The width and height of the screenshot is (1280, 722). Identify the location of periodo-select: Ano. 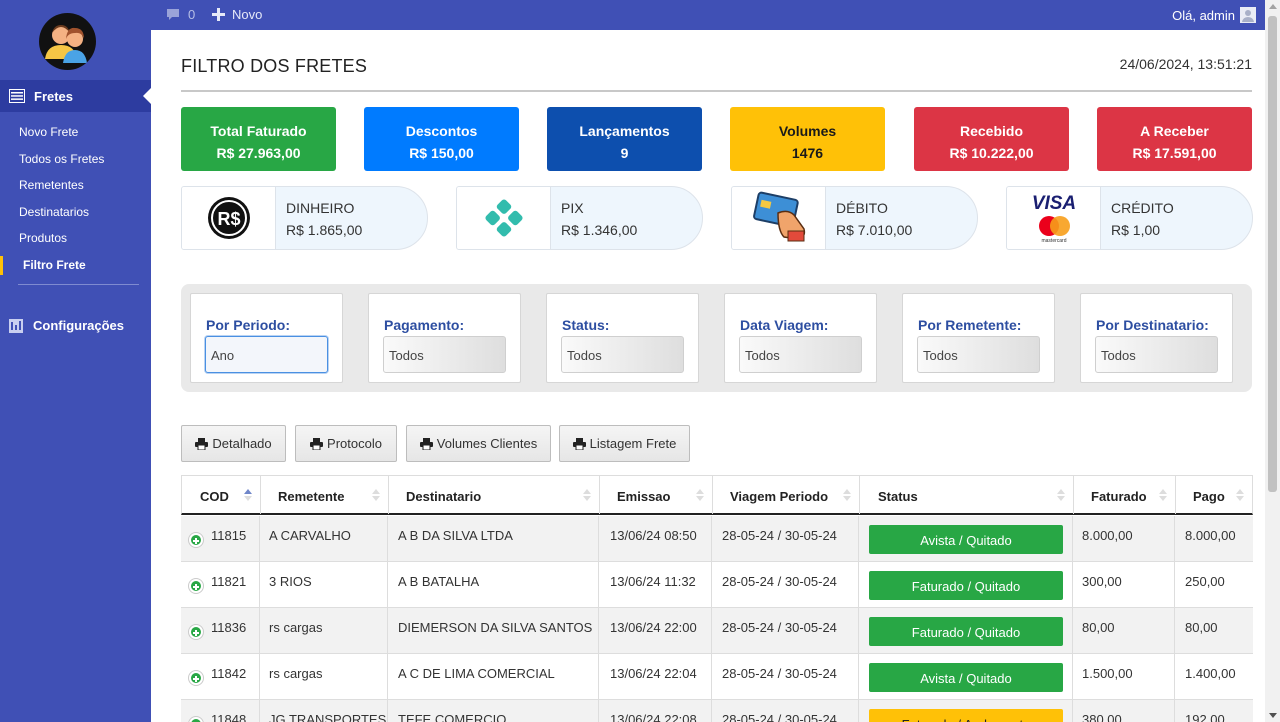
(266, 354).